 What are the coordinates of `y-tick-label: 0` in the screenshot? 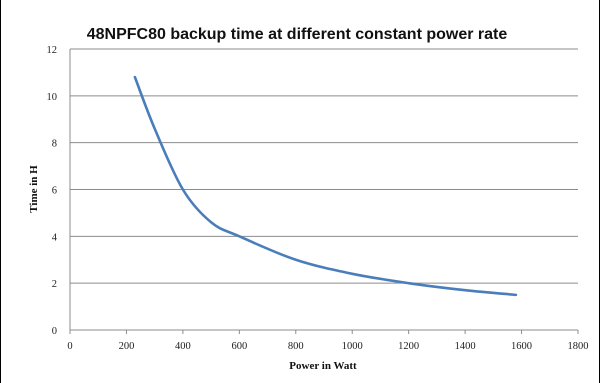 It's located at (54, 331).